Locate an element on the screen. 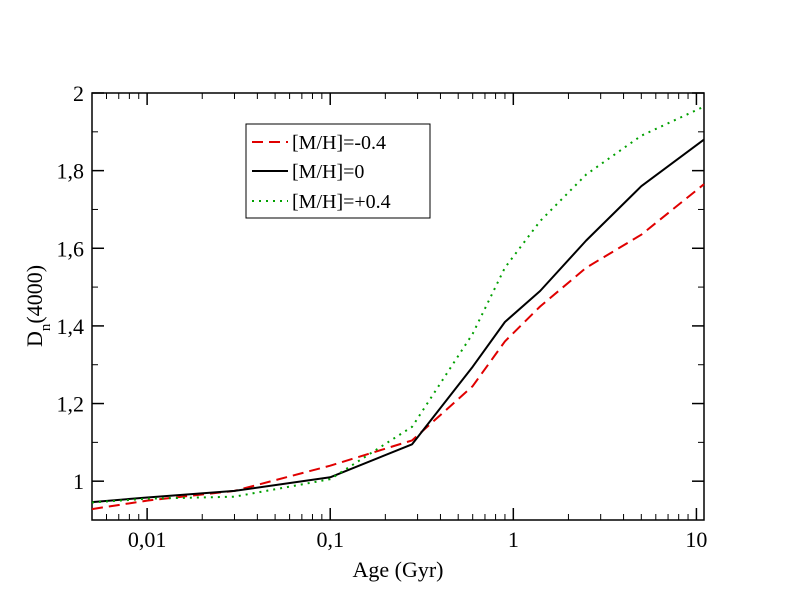  y-tick-label: 1,2 is located at coordinates (71, 404).